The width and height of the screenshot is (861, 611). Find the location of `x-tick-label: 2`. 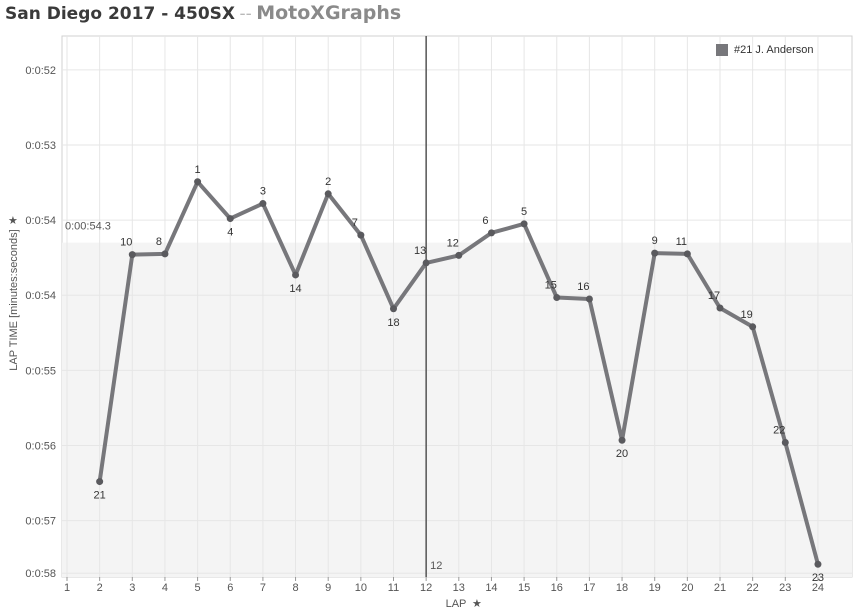

x-tick-label: 2 is located at coordinates (100, 588).